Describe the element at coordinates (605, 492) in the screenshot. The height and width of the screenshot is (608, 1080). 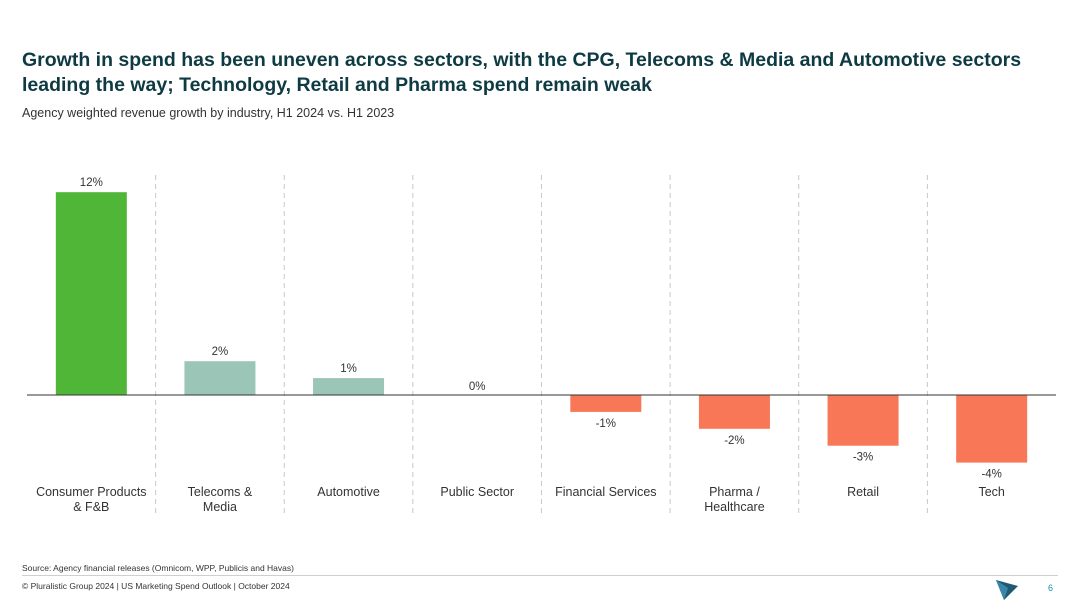
I see `category-label: Financial Services` at that location.